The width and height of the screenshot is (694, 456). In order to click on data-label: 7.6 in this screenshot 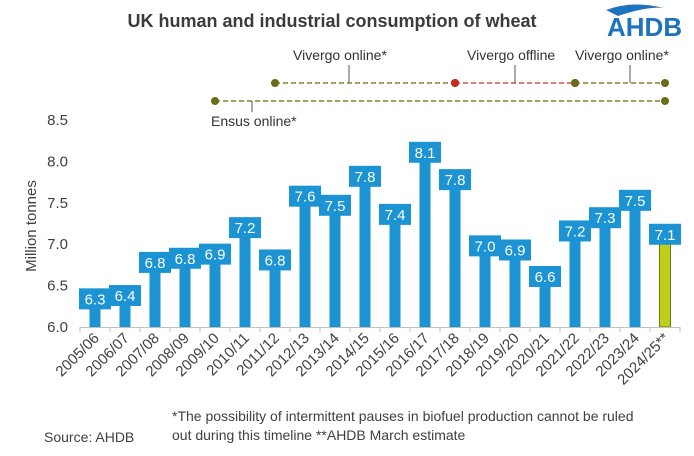, I will do `click(305, 197)`.